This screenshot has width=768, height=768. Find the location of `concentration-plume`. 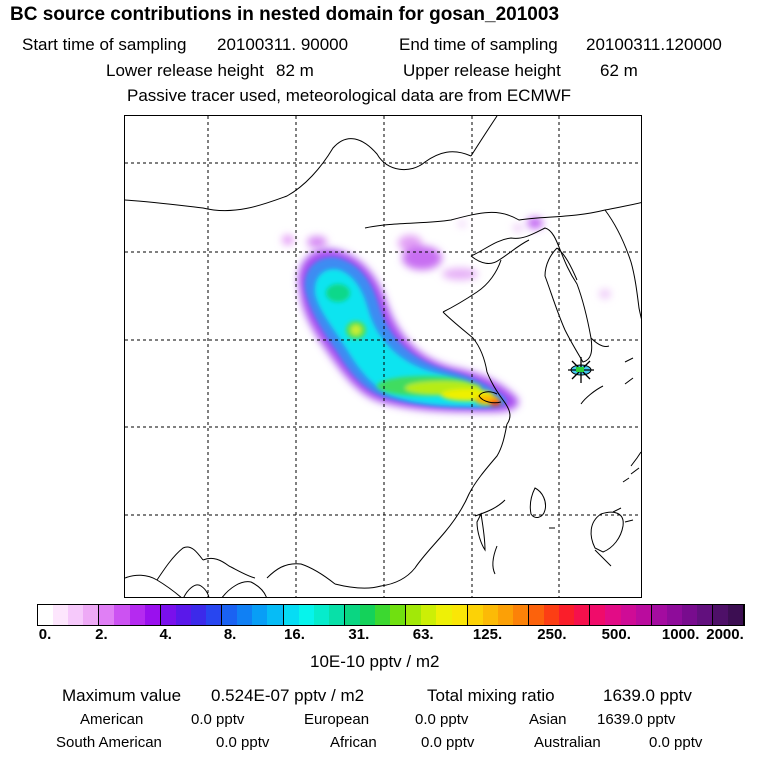

concentration-plume is located at coordinates (446, 314).